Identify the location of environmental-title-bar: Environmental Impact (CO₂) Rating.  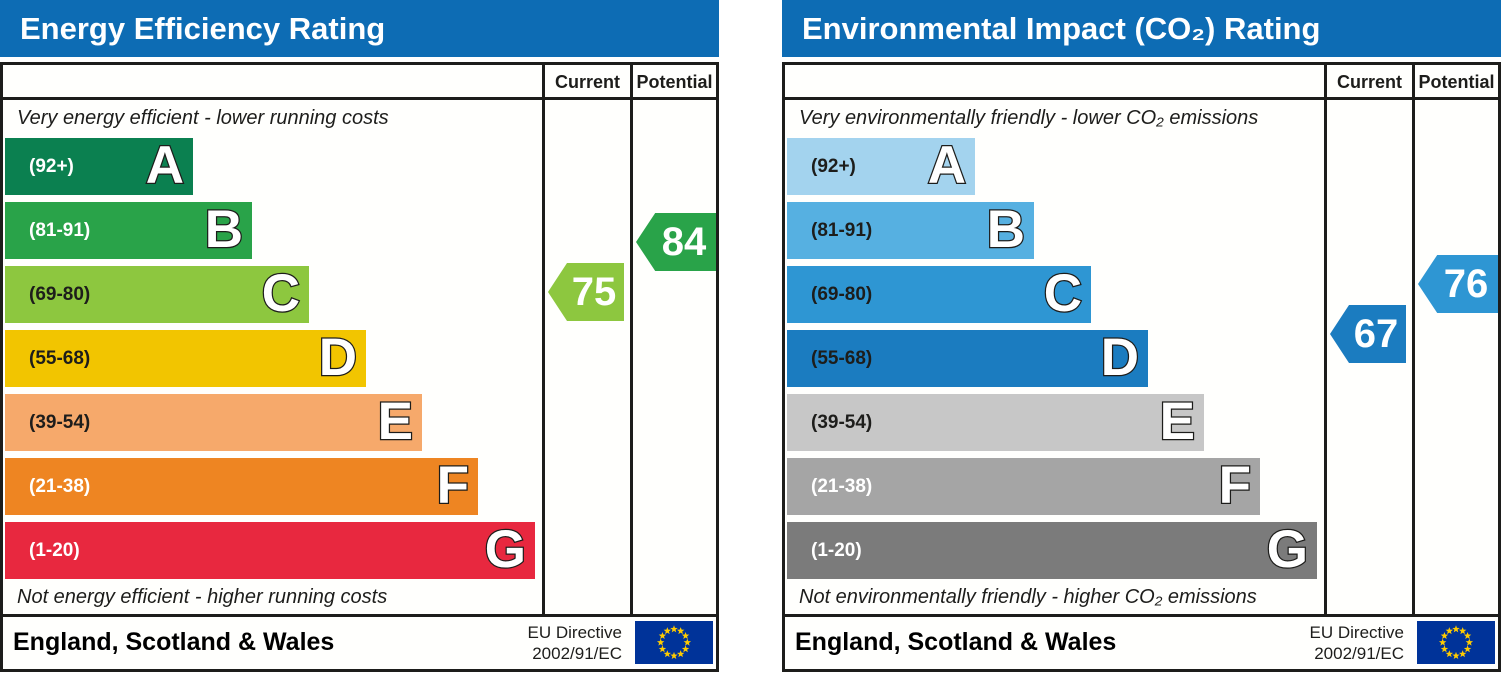
(1141, 28).